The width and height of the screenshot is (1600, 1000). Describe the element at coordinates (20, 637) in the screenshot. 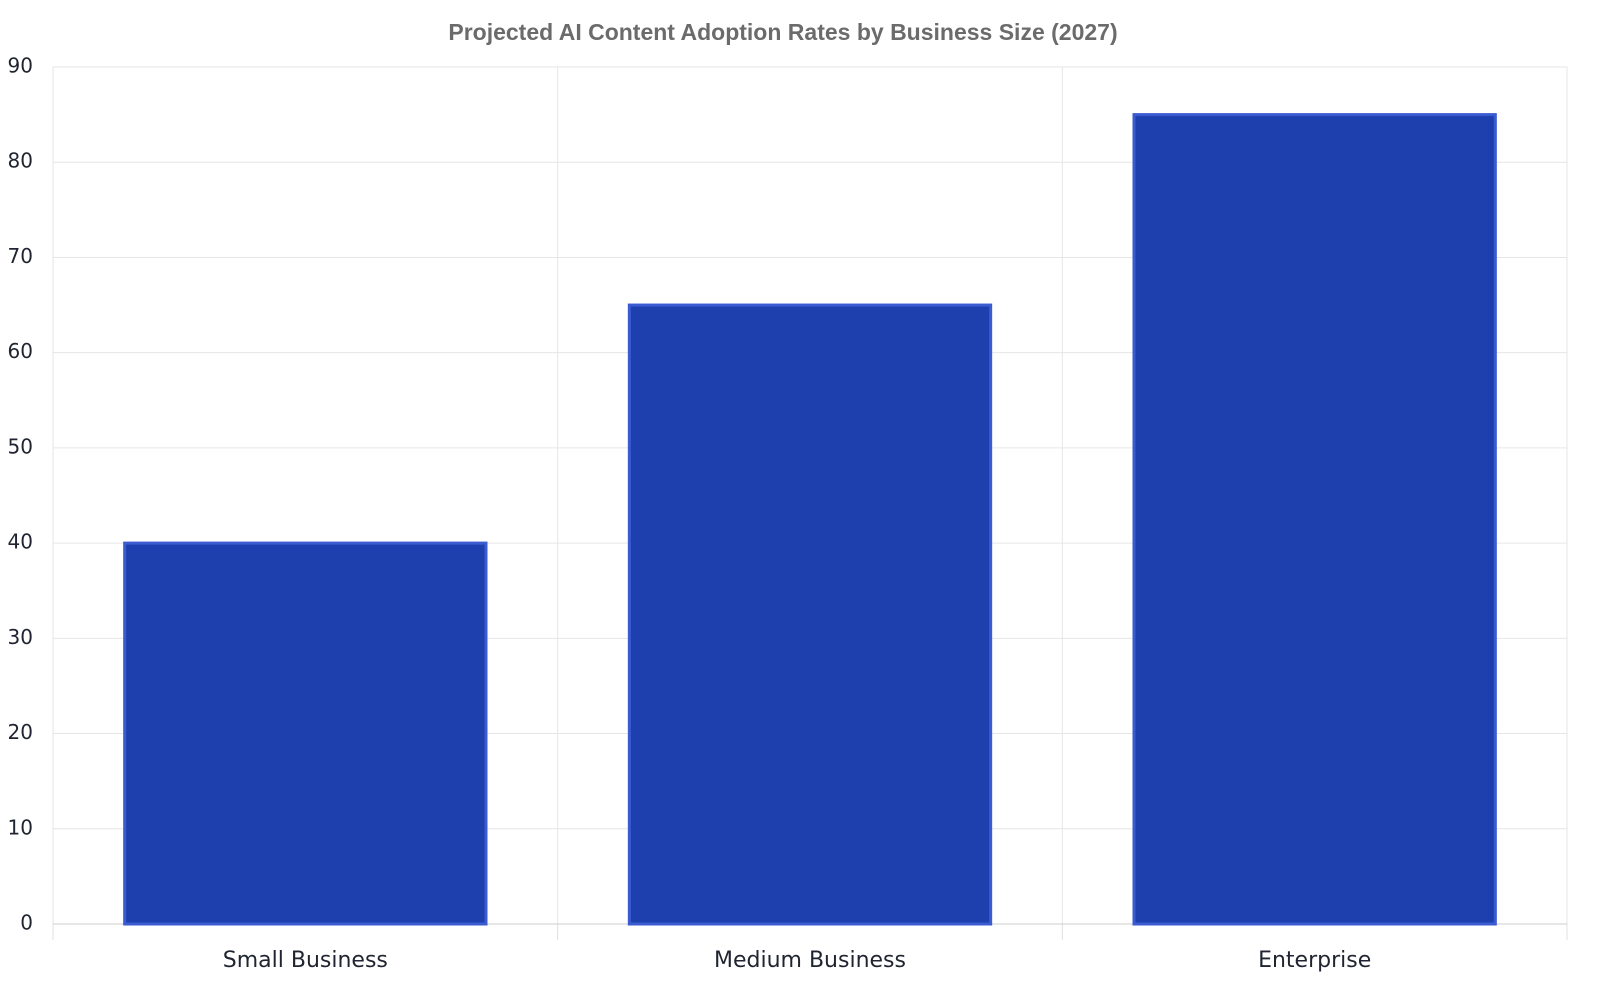

I see `y-tick-label: 30` at that location.